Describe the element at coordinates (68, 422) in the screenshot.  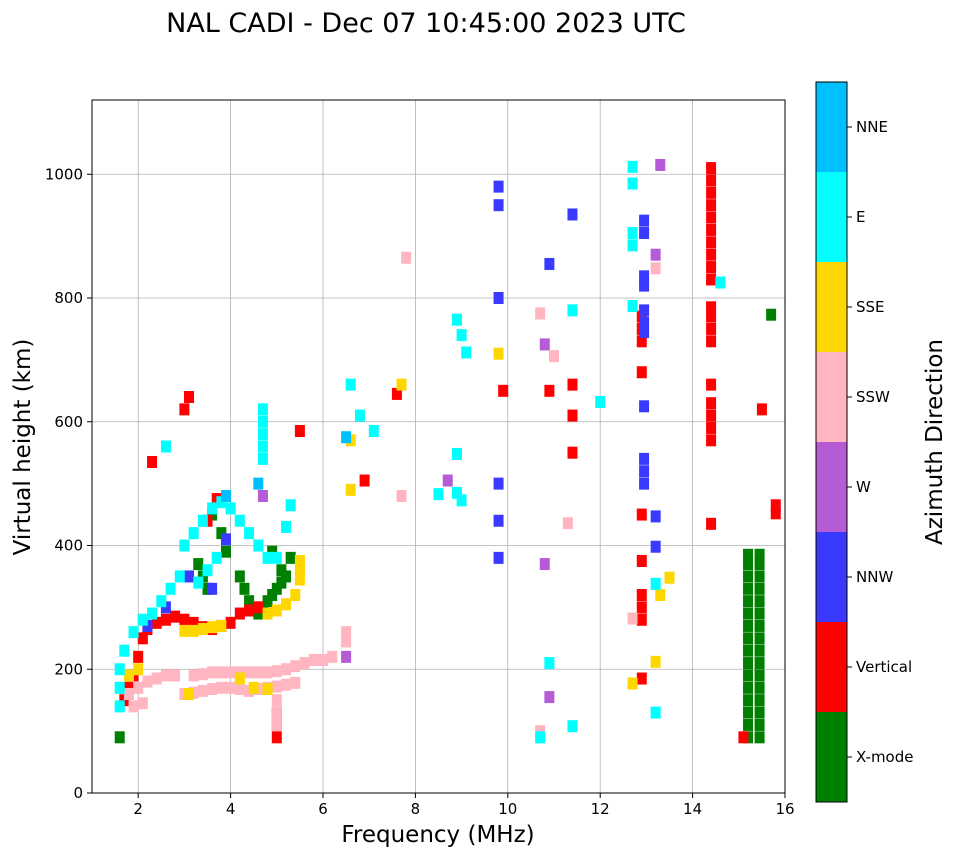
I see `y-tick-label: 600` at that location.